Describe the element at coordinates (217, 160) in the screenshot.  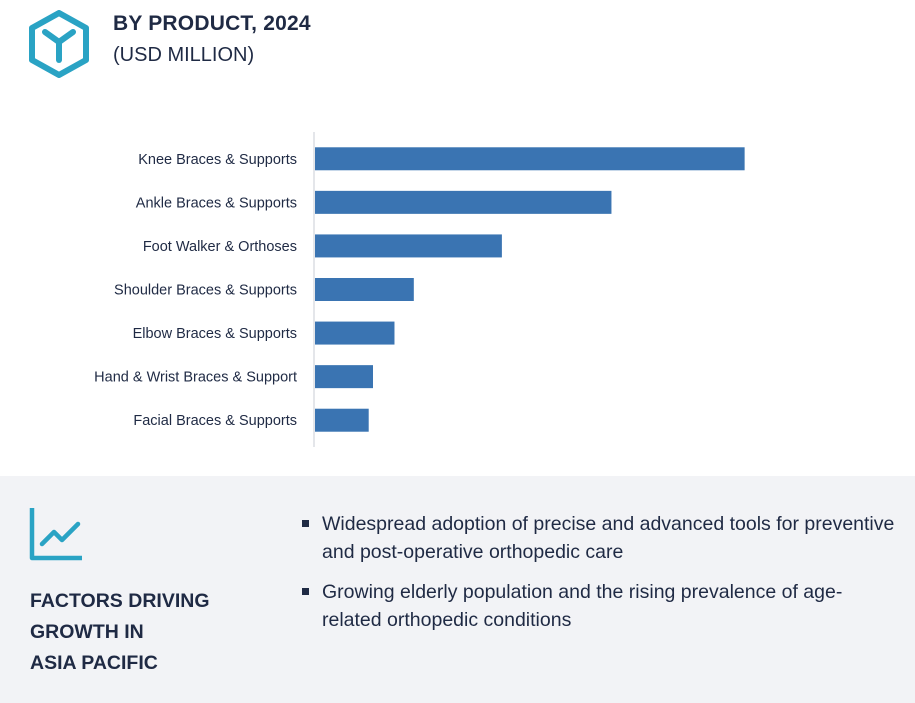
I see `category-label: Knee Braces & Supports` at that location.